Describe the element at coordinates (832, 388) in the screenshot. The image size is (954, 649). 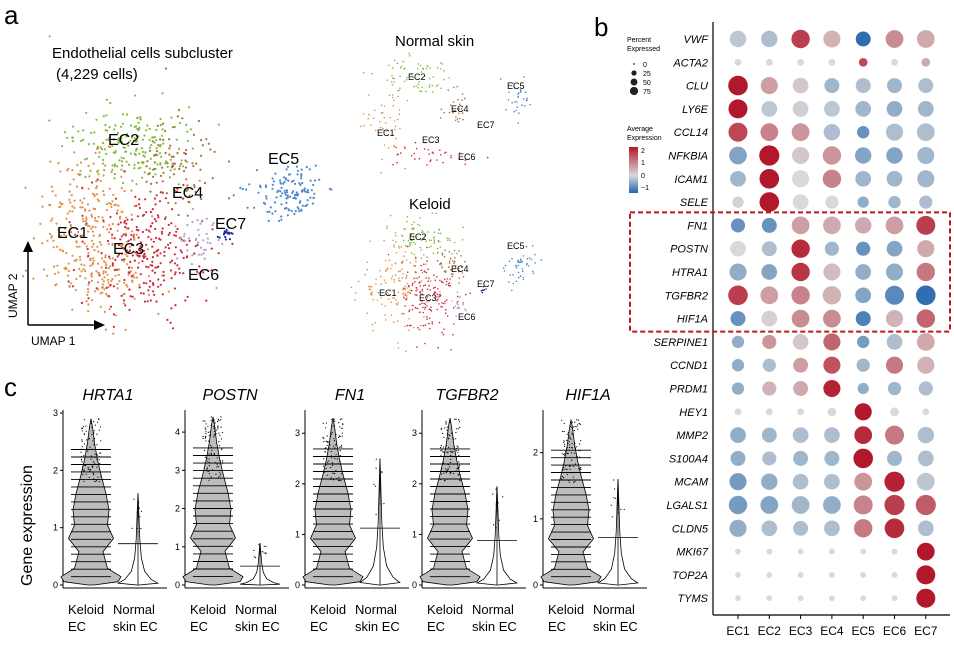
I see `dot-prdm1-ec4` at that location.